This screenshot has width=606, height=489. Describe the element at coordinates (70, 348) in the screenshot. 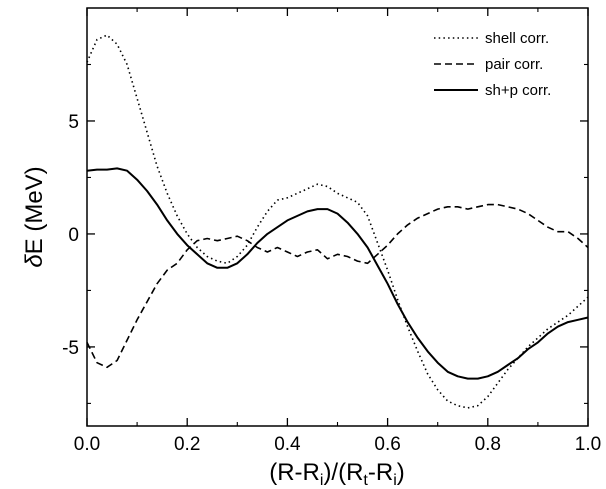

I see `y-tick-label-0: -5` at that location.